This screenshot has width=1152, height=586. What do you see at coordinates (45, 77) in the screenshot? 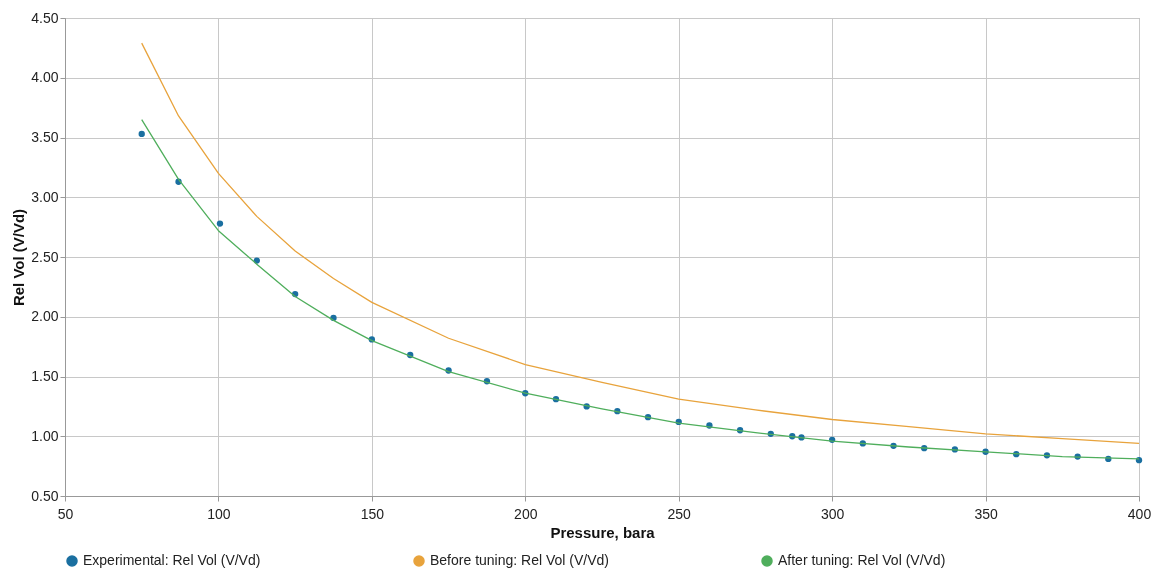
I see `y-tick-label: 4.00` at bounding box center [45, 77].